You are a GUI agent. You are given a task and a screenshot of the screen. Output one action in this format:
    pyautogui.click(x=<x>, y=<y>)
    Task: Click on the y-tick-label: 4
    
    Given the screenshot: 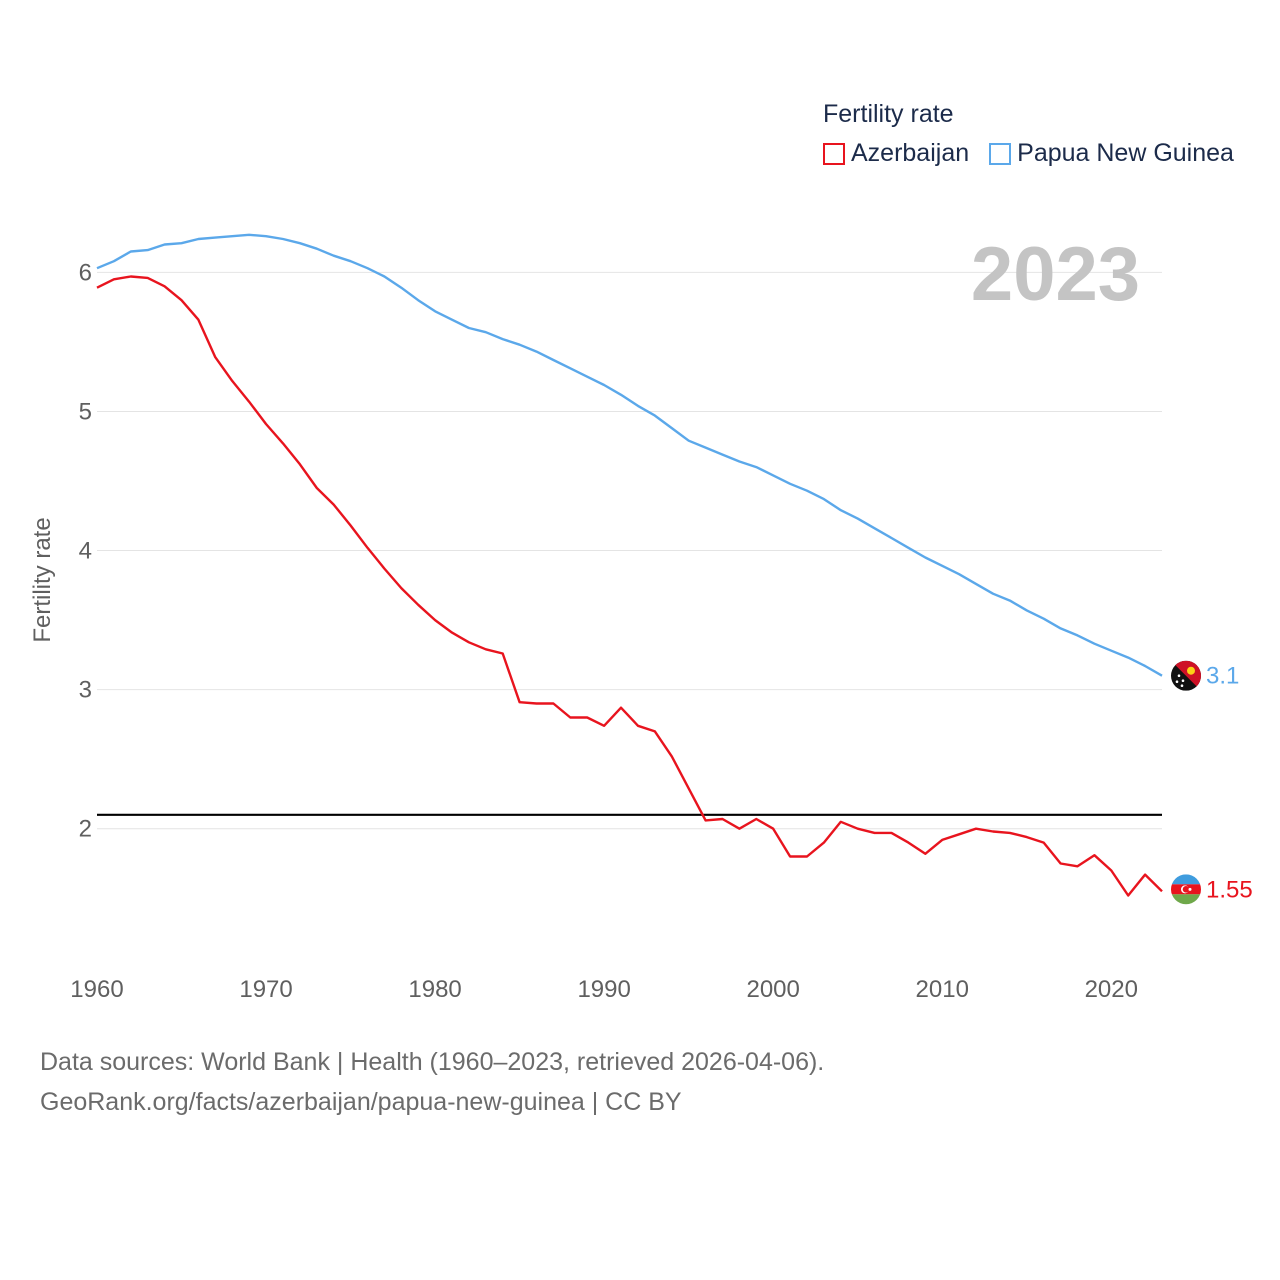 What is the action you would take?
    pyautogui.click(x=85, y=551)
    